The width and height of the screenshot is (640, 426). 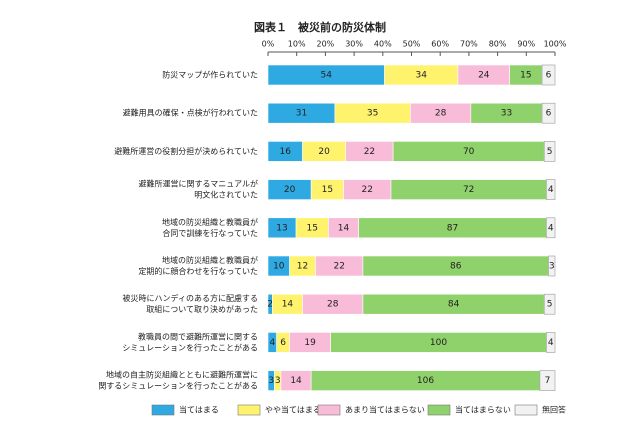 I want to click on category-label: 避難用具の確保・点検が行われていた, so click(x=190, y=113).